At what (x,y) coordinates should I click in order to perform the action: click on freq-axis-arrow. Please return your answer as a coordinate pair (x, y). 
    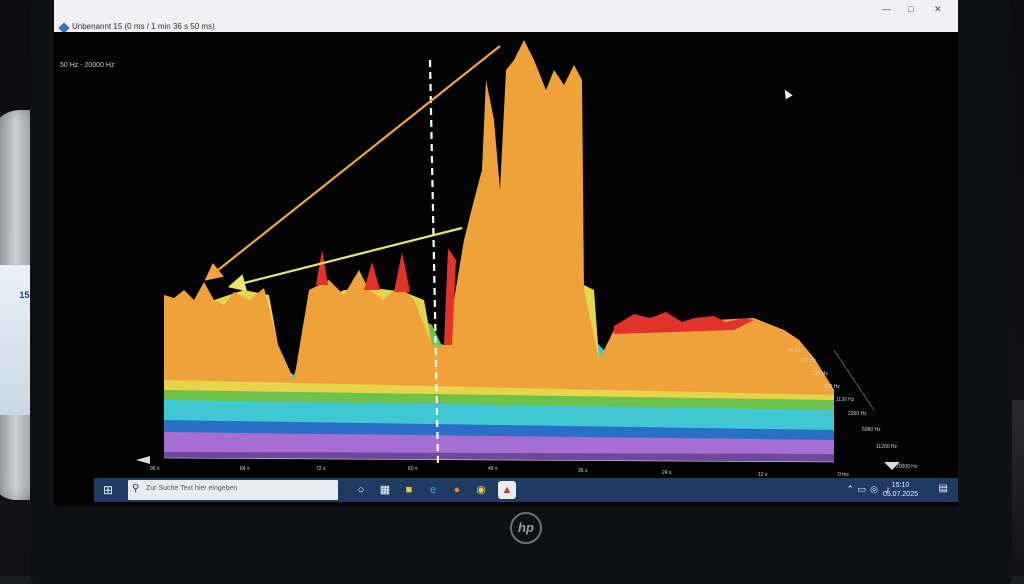
    Looking at the image, I should click on (892, 466).